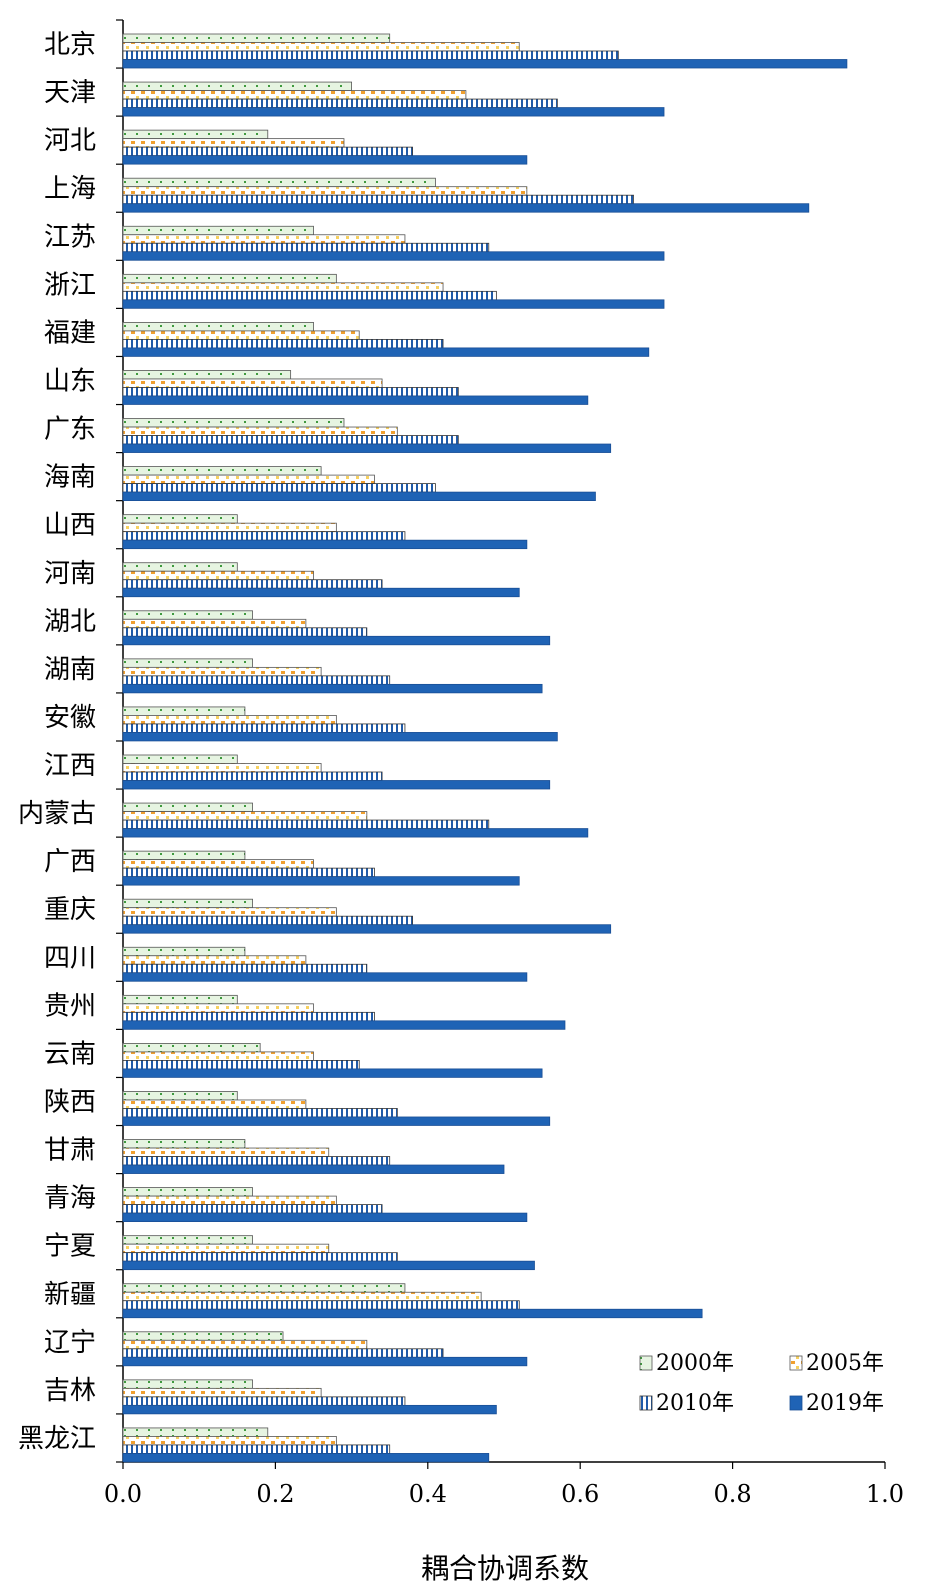 This screenshot has width=946, height=1594. I want to click on bar-甘肃-2019年, so click(313, 1169).